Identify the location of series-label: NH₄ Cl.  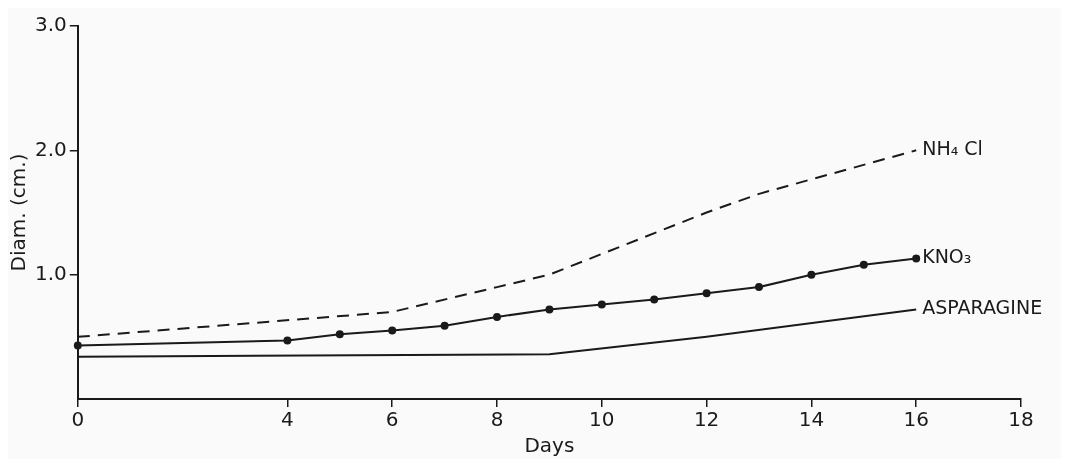
(952, 148).